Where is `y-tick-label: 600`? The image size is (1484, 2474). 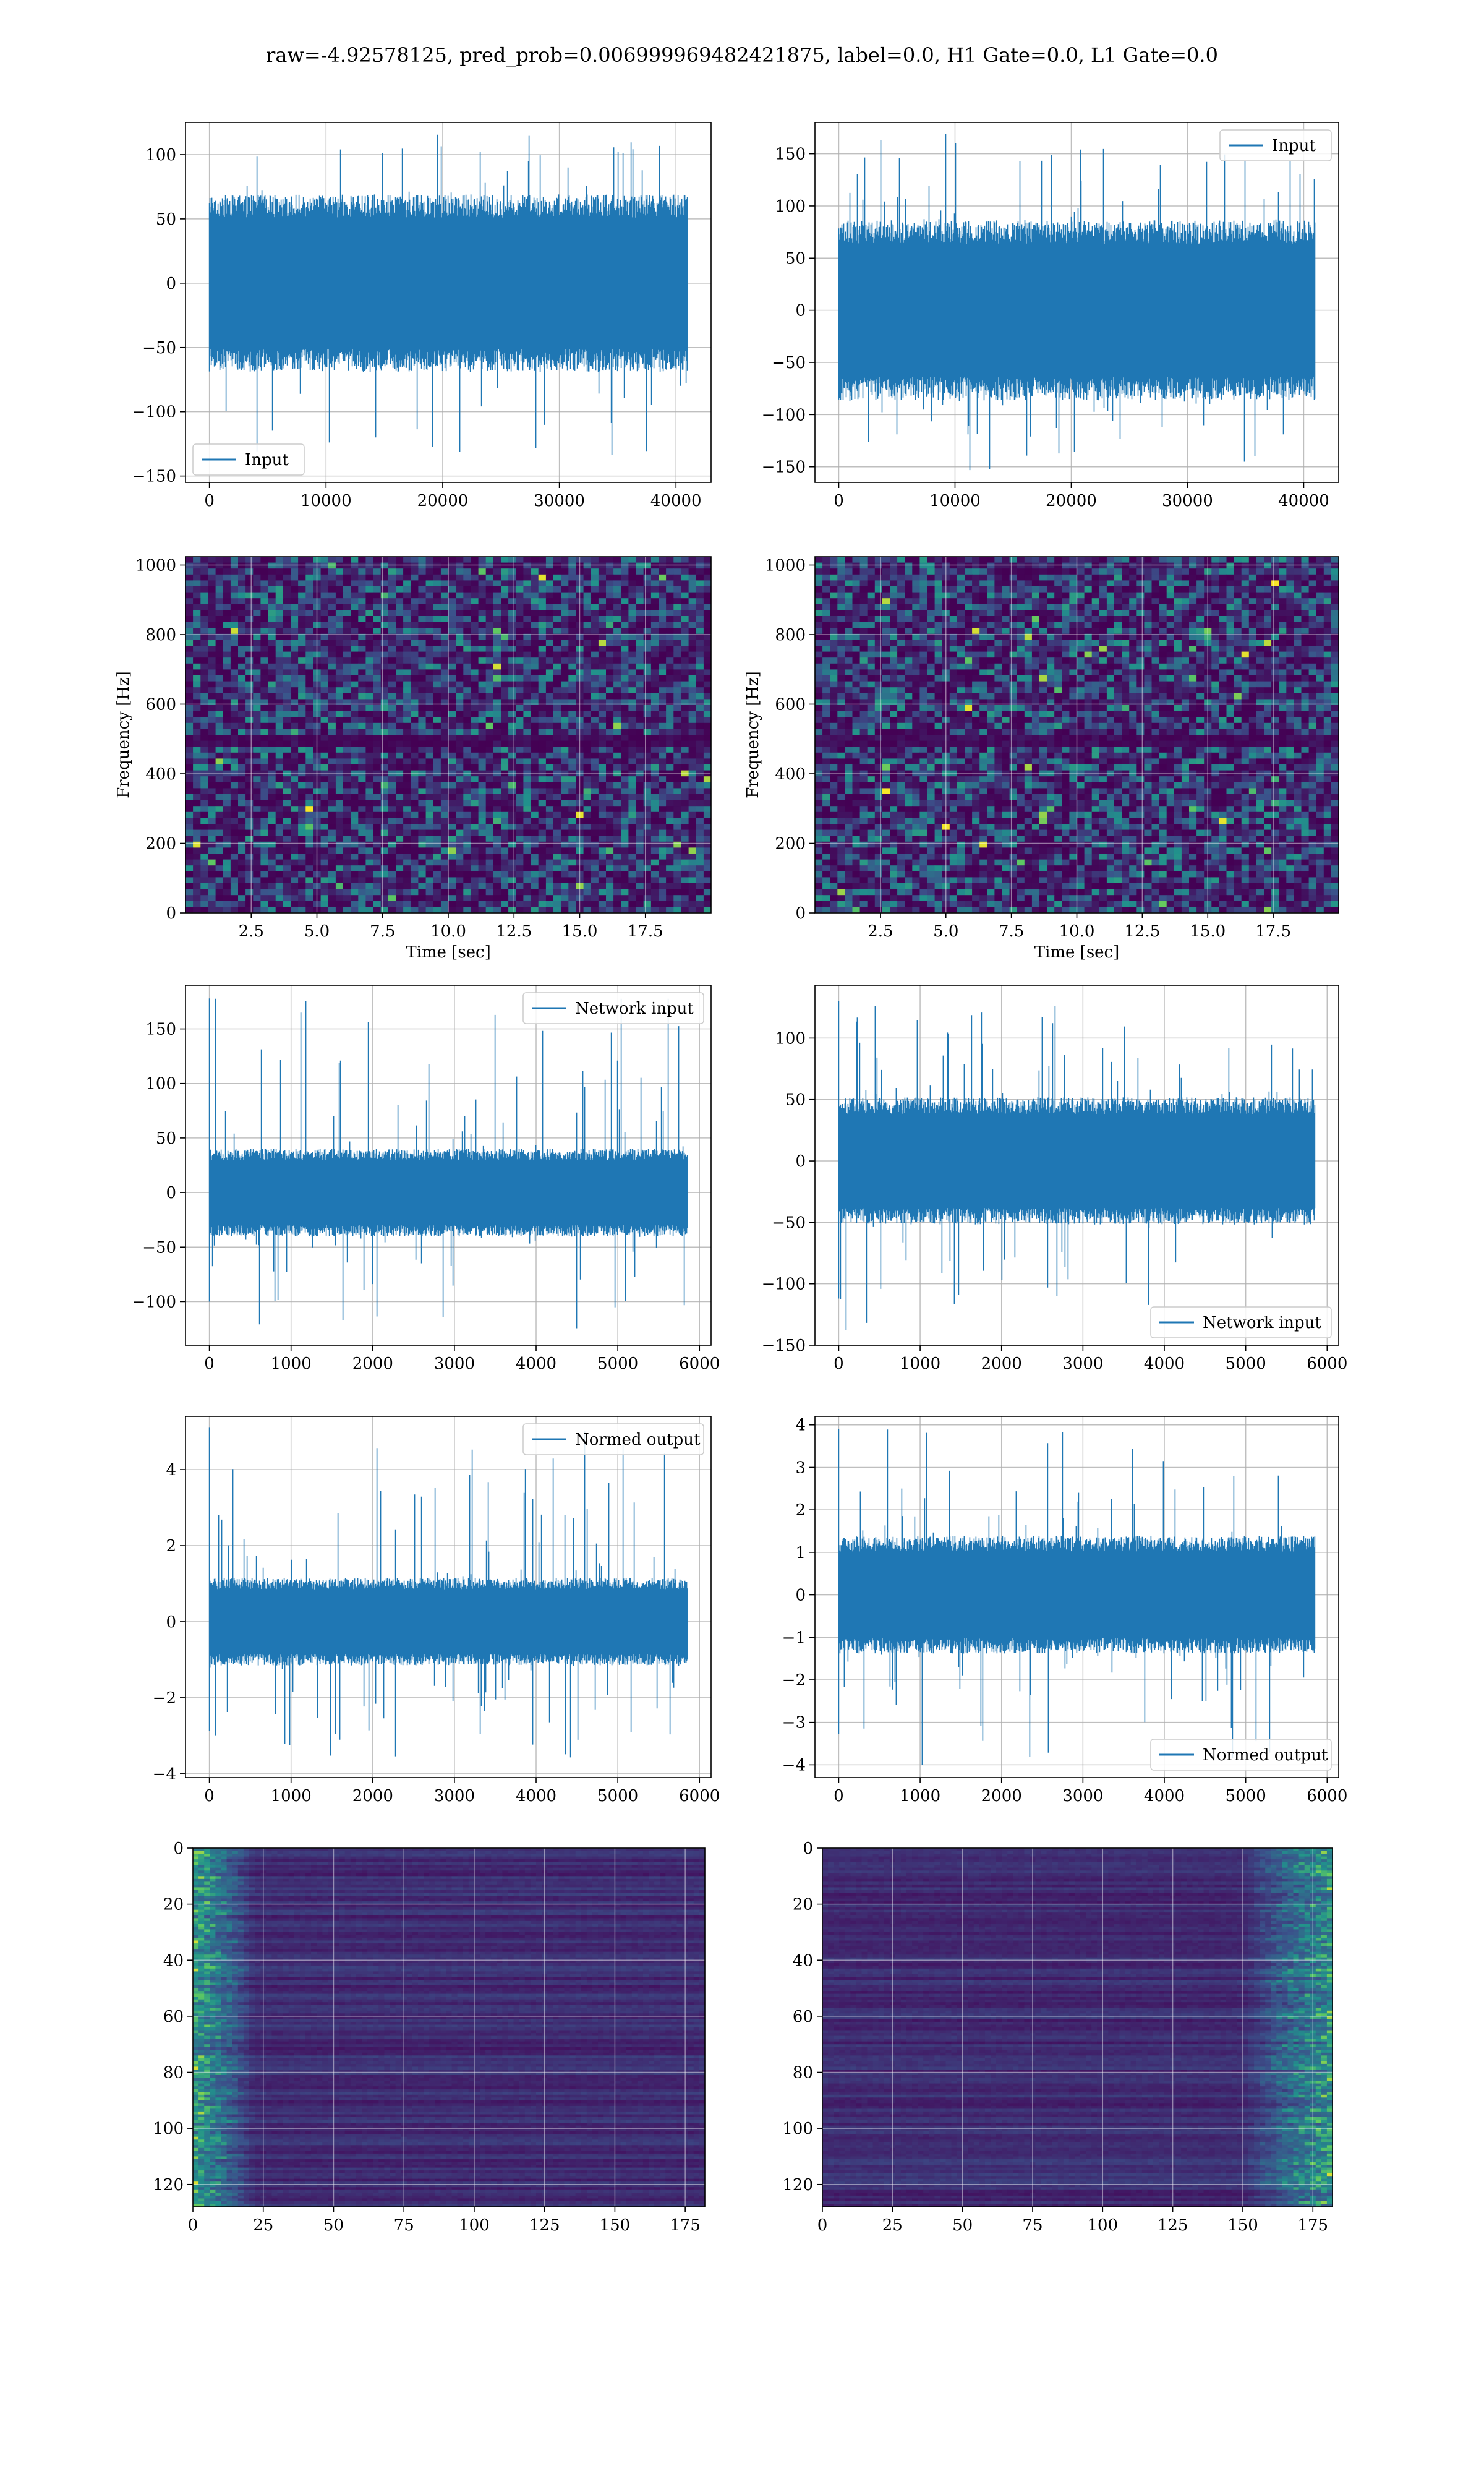
y-tick-label: 600 is located at coordinates (160, 705).